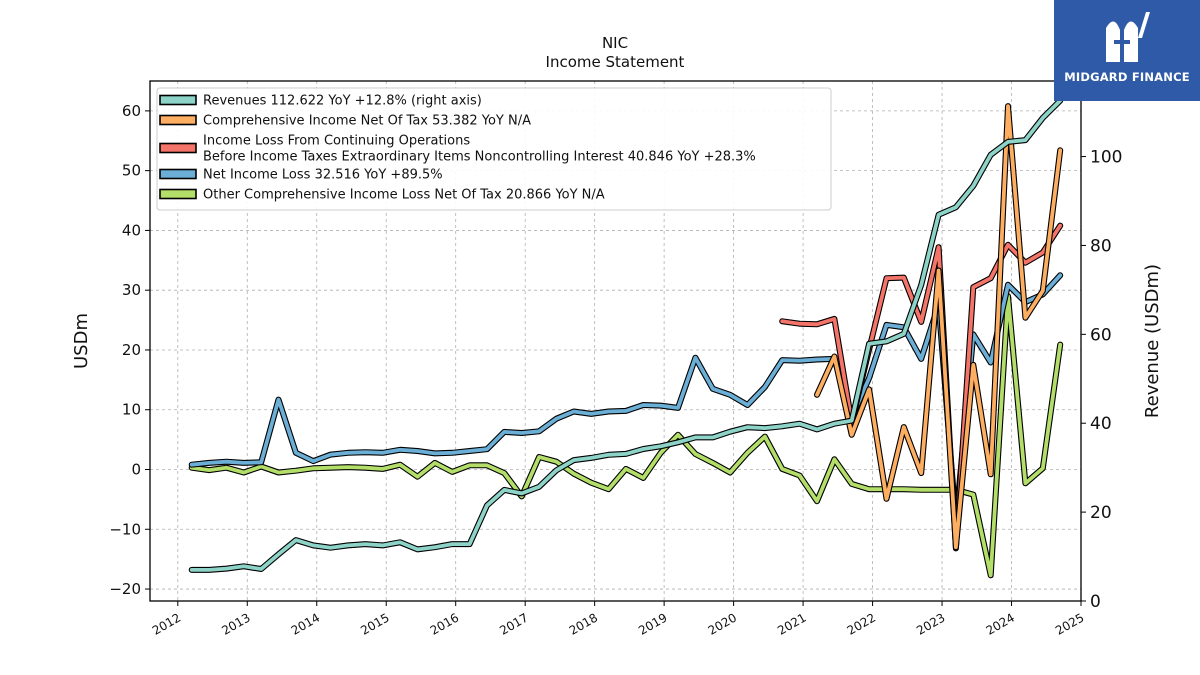  I want to click on x-tick-label: 2015, so click(374, 623).